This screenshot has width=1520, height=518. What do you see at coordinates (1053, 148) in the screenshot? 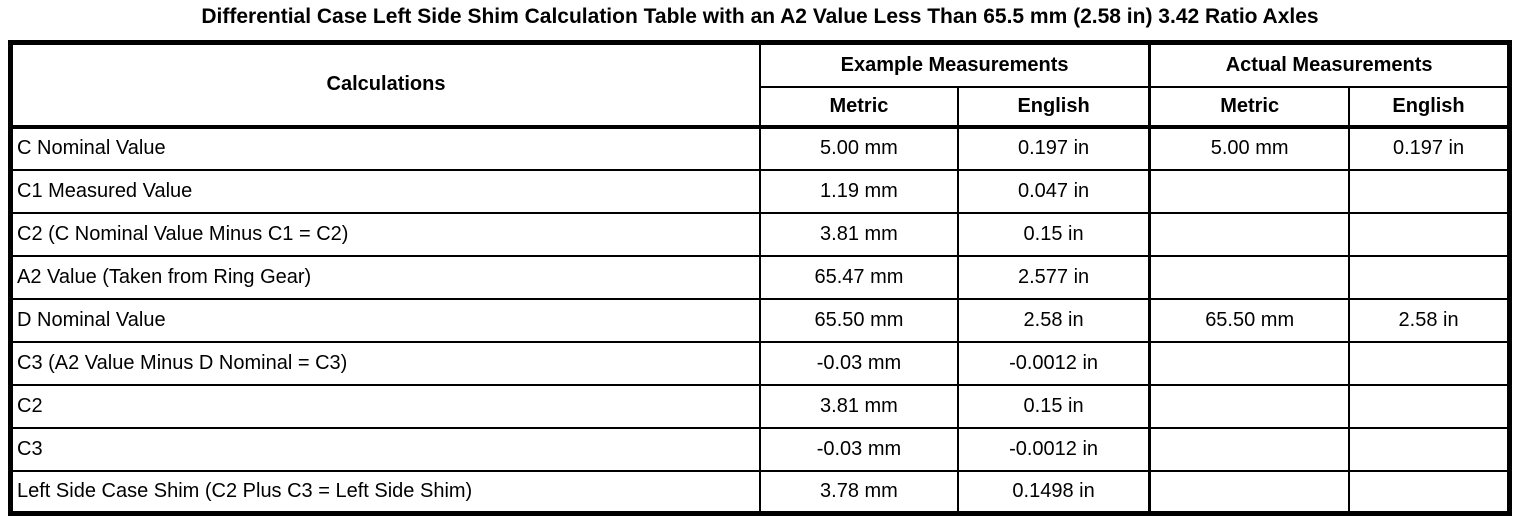
I see `example-english-value: 0.197 in` at bounding box center [1053, 148].